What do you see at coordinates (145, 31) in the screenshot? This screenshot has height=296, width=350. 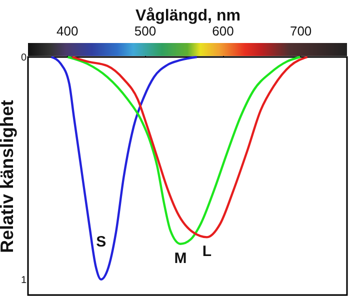 I see `x-tick-label: 500` at bounding box center [145, 31].